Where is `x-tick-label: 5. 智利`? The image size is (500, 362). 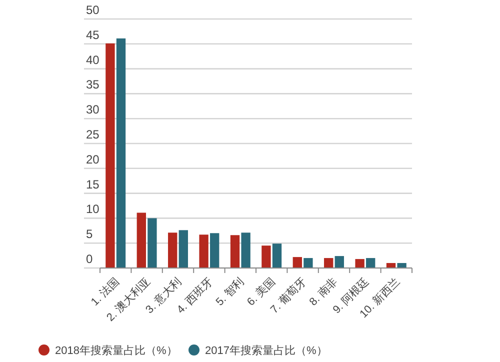 x-tick-label: 5. 智利 is located at coordinates (230, 291).